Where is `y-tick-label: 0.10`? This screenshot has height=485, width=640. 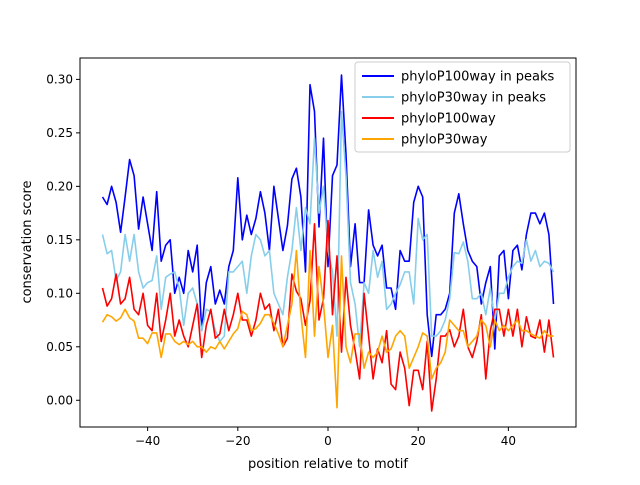 y-tick-label: 0.10 is located at coordinates (59, 293).